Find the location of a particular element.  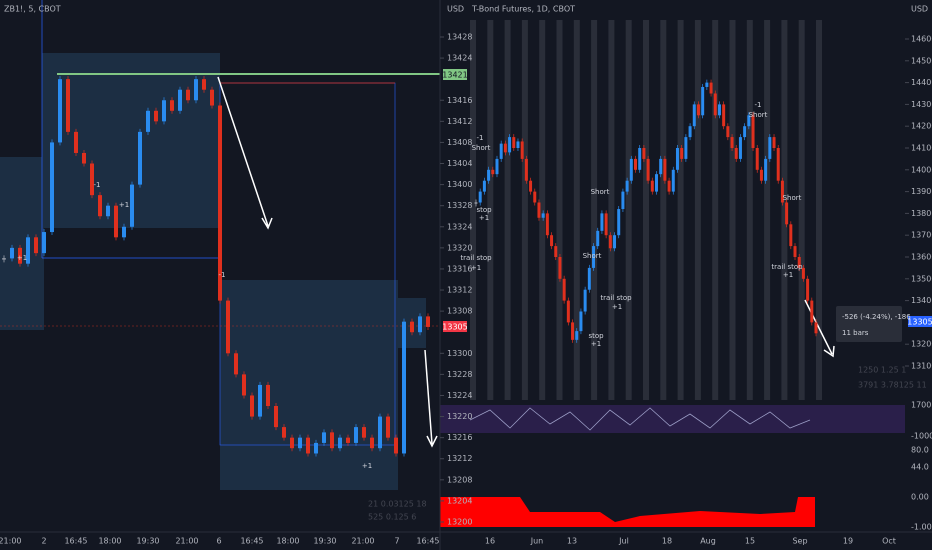

price-tick-label: 13212 is located at coordinates (459, 458).